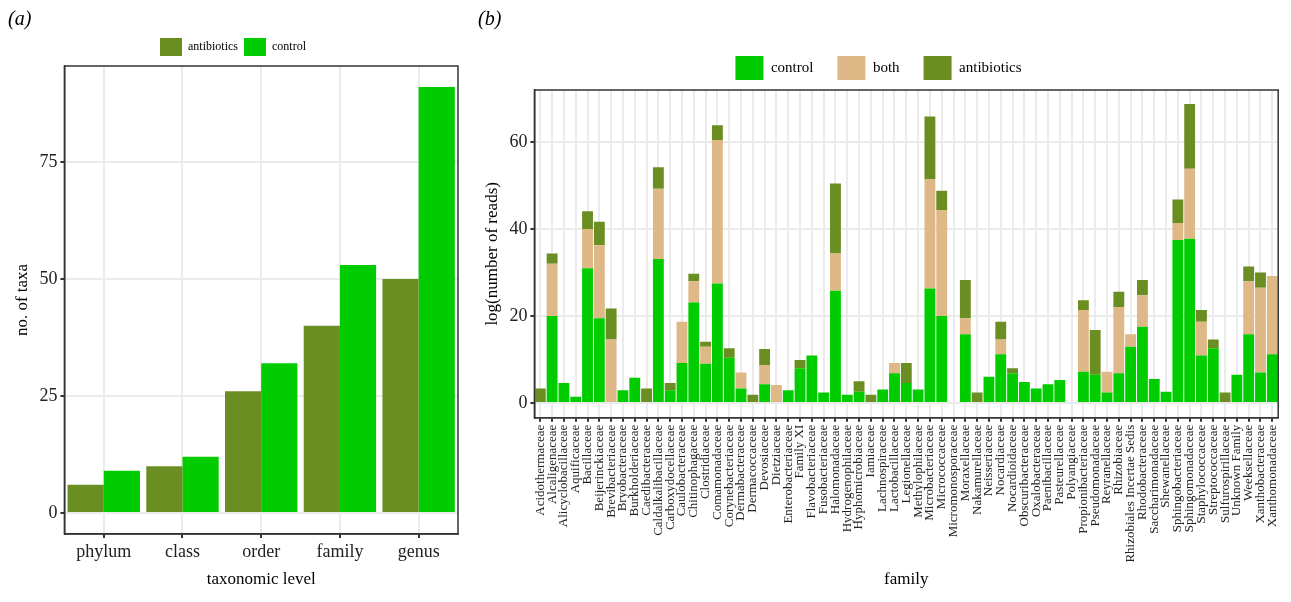  What do you see at coordinates (1106, 464) in the screenshot?
I see `x-tick-label: Reyranellaceae` at bounding box center [1106, 464].